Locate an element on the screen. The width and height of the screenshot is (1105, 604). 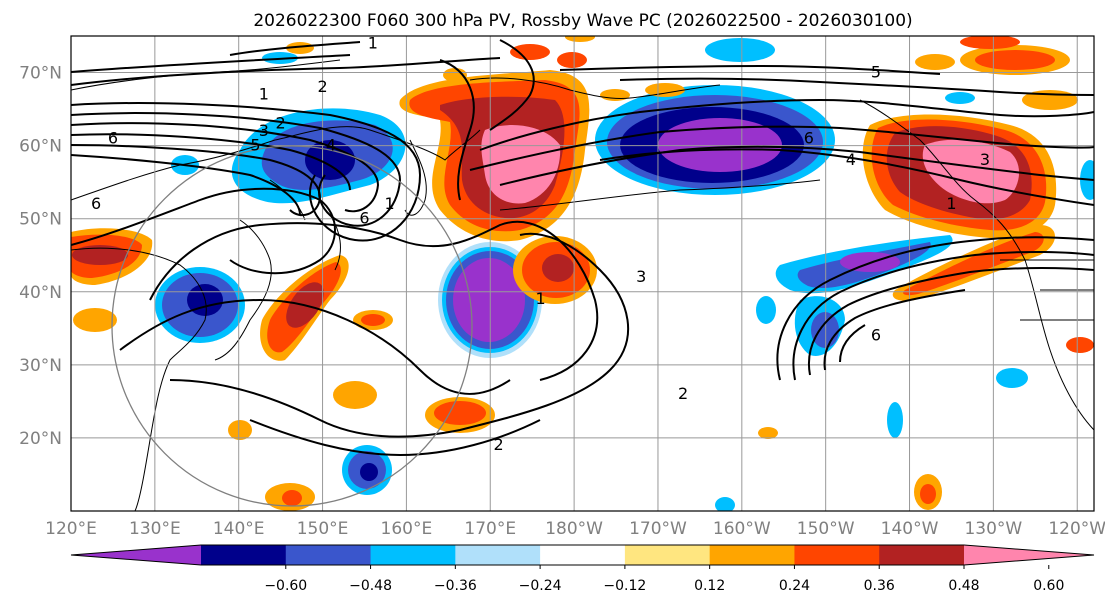
colorbar is located at coordinates (582, 555).